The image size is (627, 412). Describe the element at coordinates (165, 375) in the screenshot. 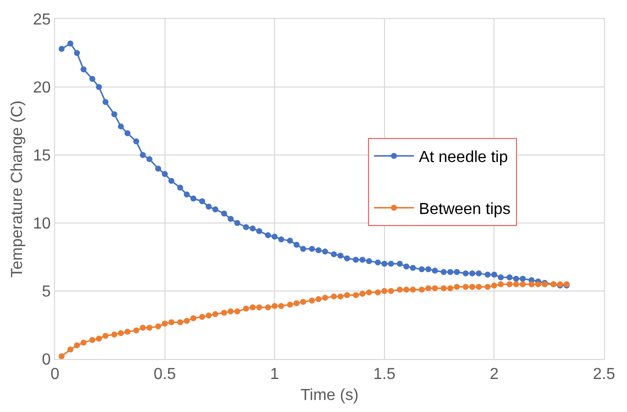

I see `x-tick-label: 0.5` at that location.